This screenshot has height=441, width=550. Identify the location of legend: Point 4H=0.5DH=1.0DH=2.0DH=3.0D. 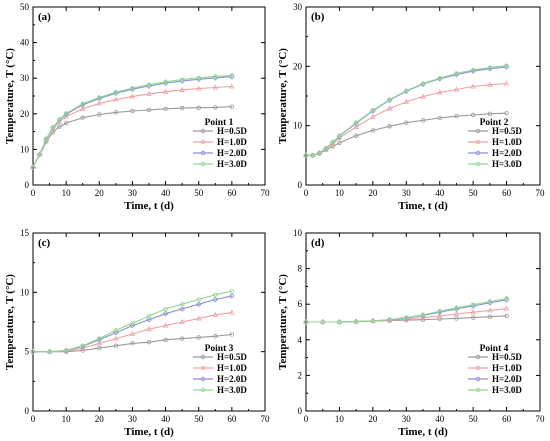
(495, 369).